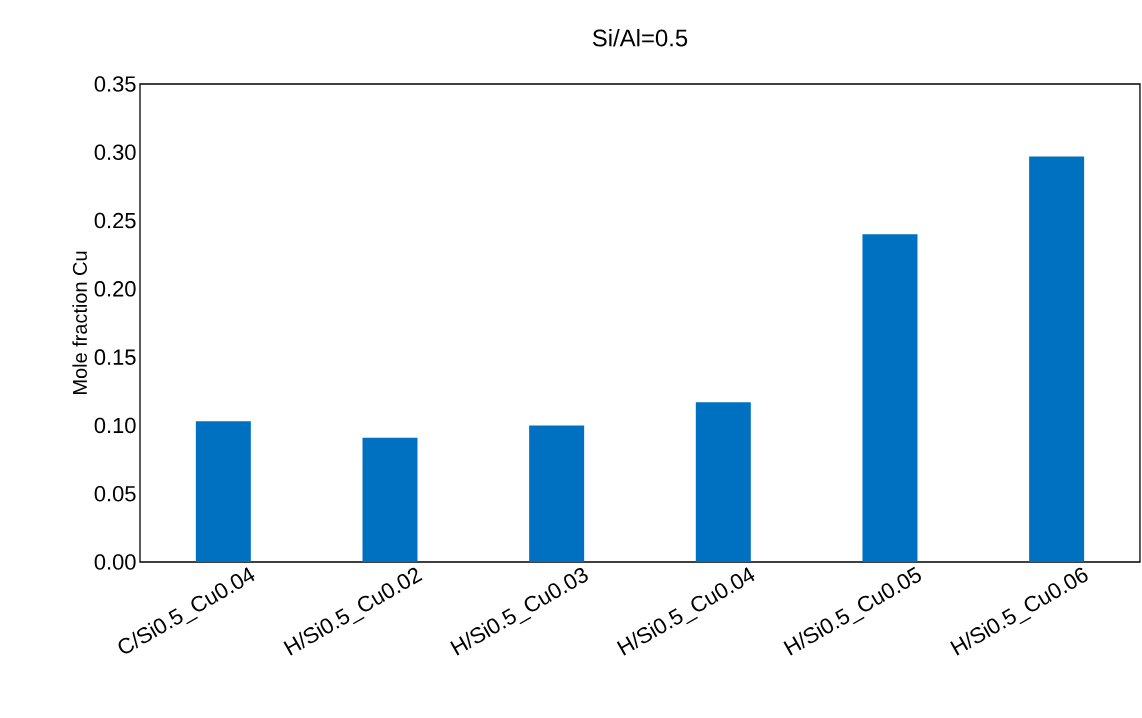 The height and width of the screenshot is (718, 1142). What do you see at coordinates (115, 357) in the screenshot?
I see `y-tick-label: 0.15` at bounding box center [115, 357].